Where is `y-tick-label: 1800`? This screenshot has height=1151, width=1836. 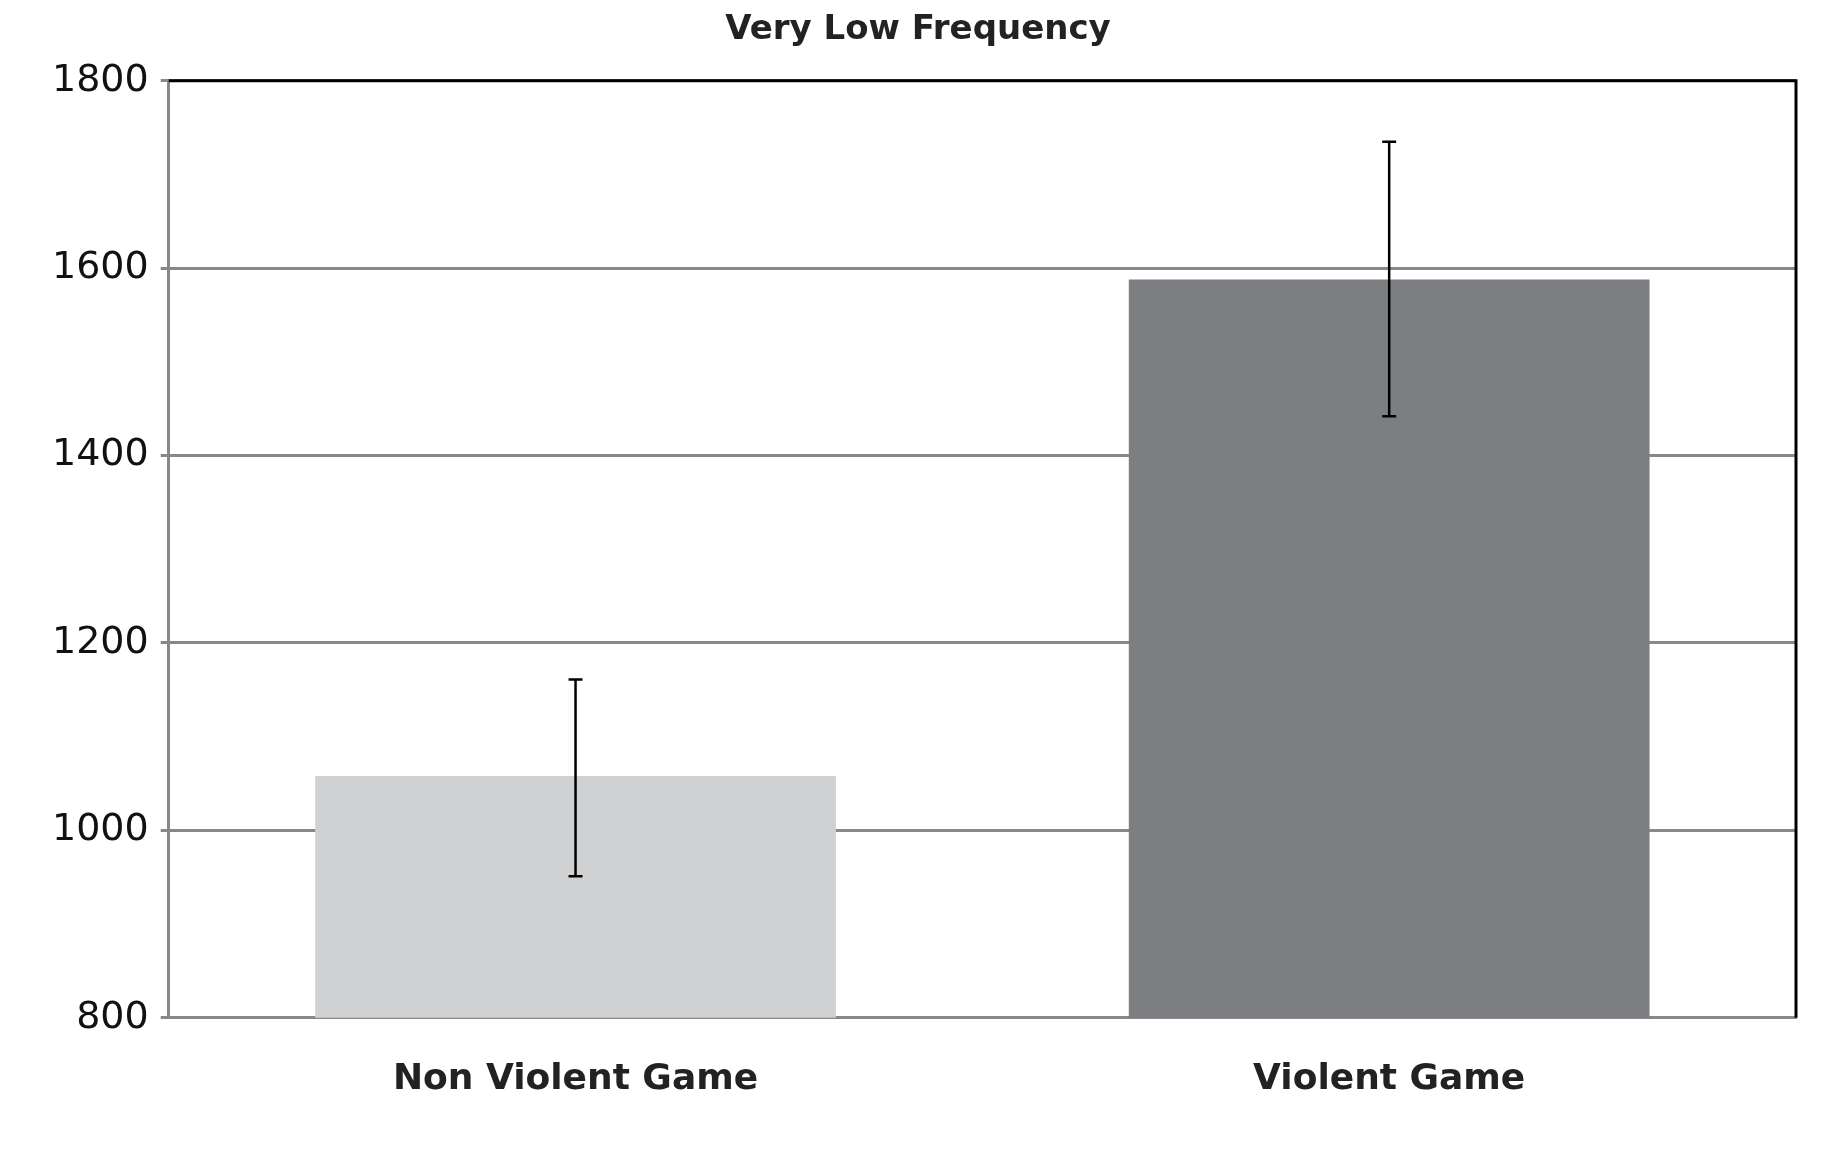
y-tick-label: 1800 is located at coordinates (100, 77).